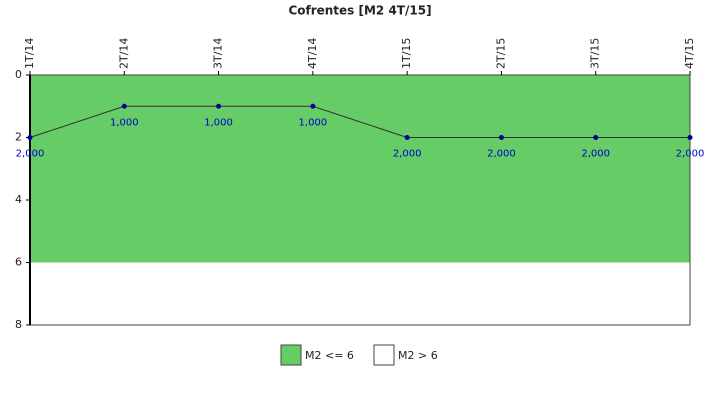 This screenshot has width=720, height=400. What do you see at coordinates (29, 53) in the screenshot?
I see `x-tick-label: 1T/14` at bounding box center [29, 53].